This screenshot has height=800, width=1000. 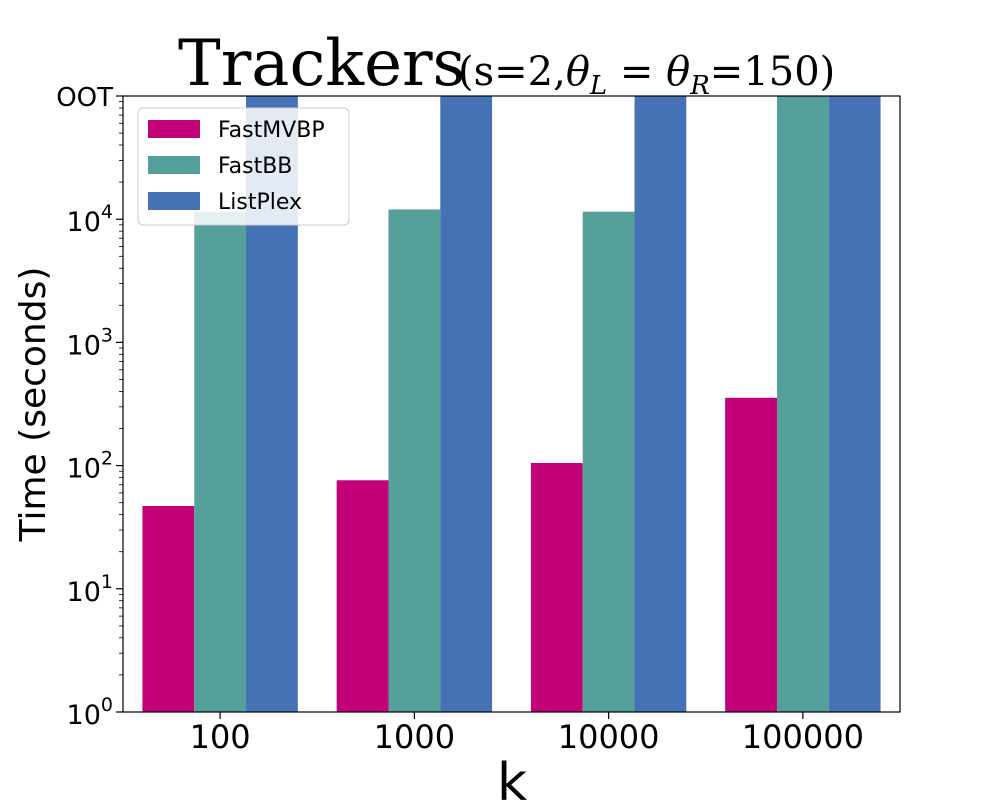 What do you see at coordinates (84, 98) in the screenshot?
I see `y-tick-label-oot: OOT` at bounding box center [84, 98].